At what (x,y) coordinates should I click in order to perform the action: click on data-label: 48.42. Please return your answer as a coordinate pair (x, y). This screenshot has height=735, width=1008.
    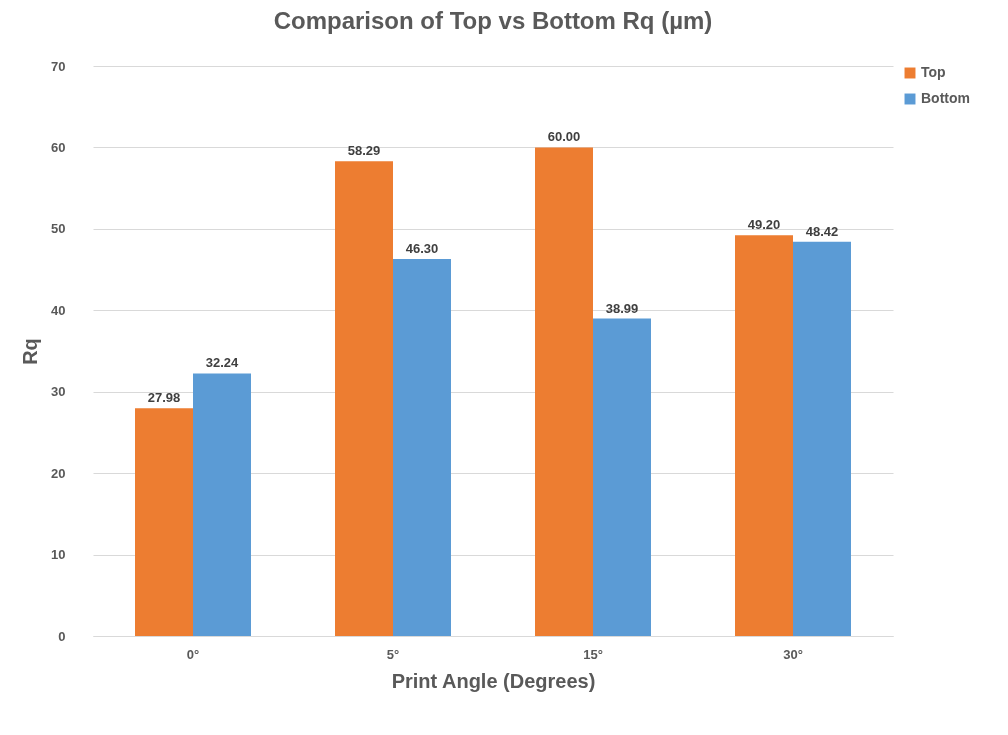
    Looking at the image, I should click on (822, 231).